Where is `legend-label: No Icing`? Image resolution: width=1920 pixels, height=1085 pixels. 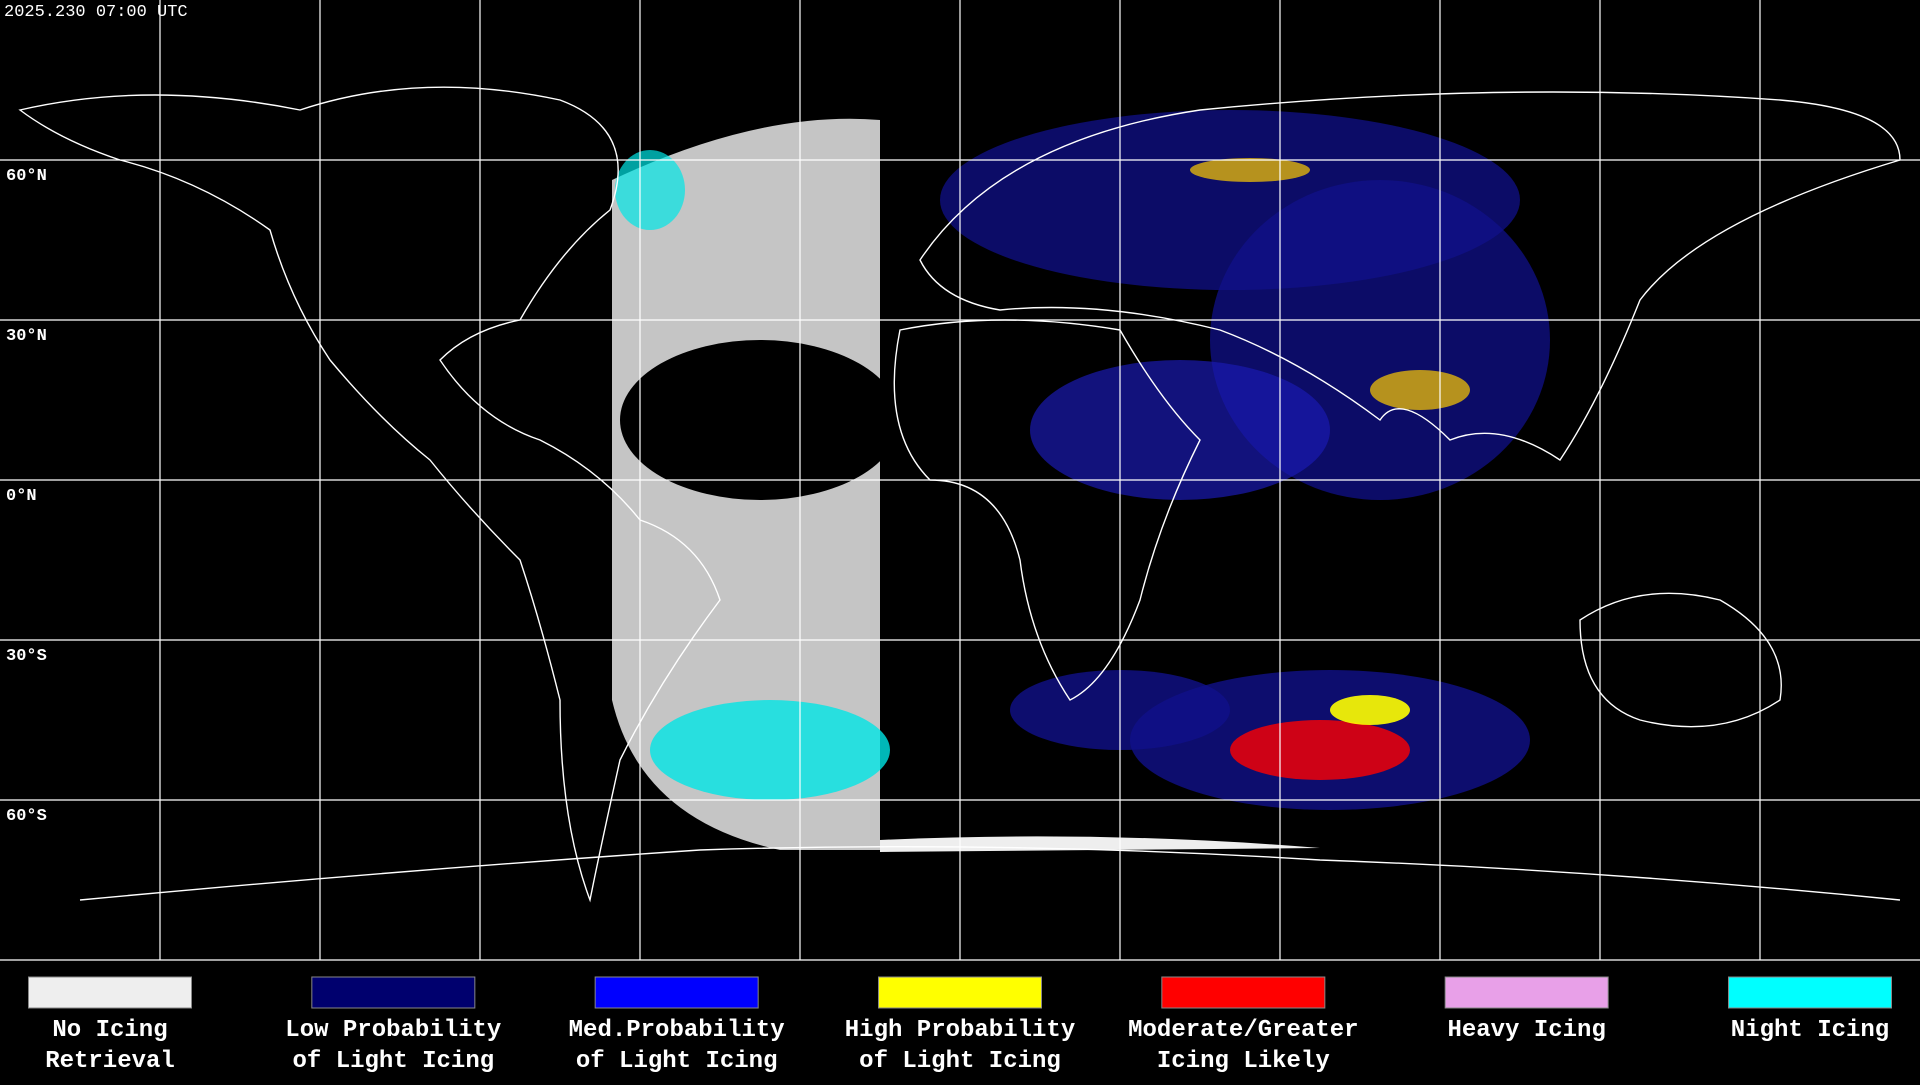
legend-label: No Icing is located at coordinates (109, 1030).